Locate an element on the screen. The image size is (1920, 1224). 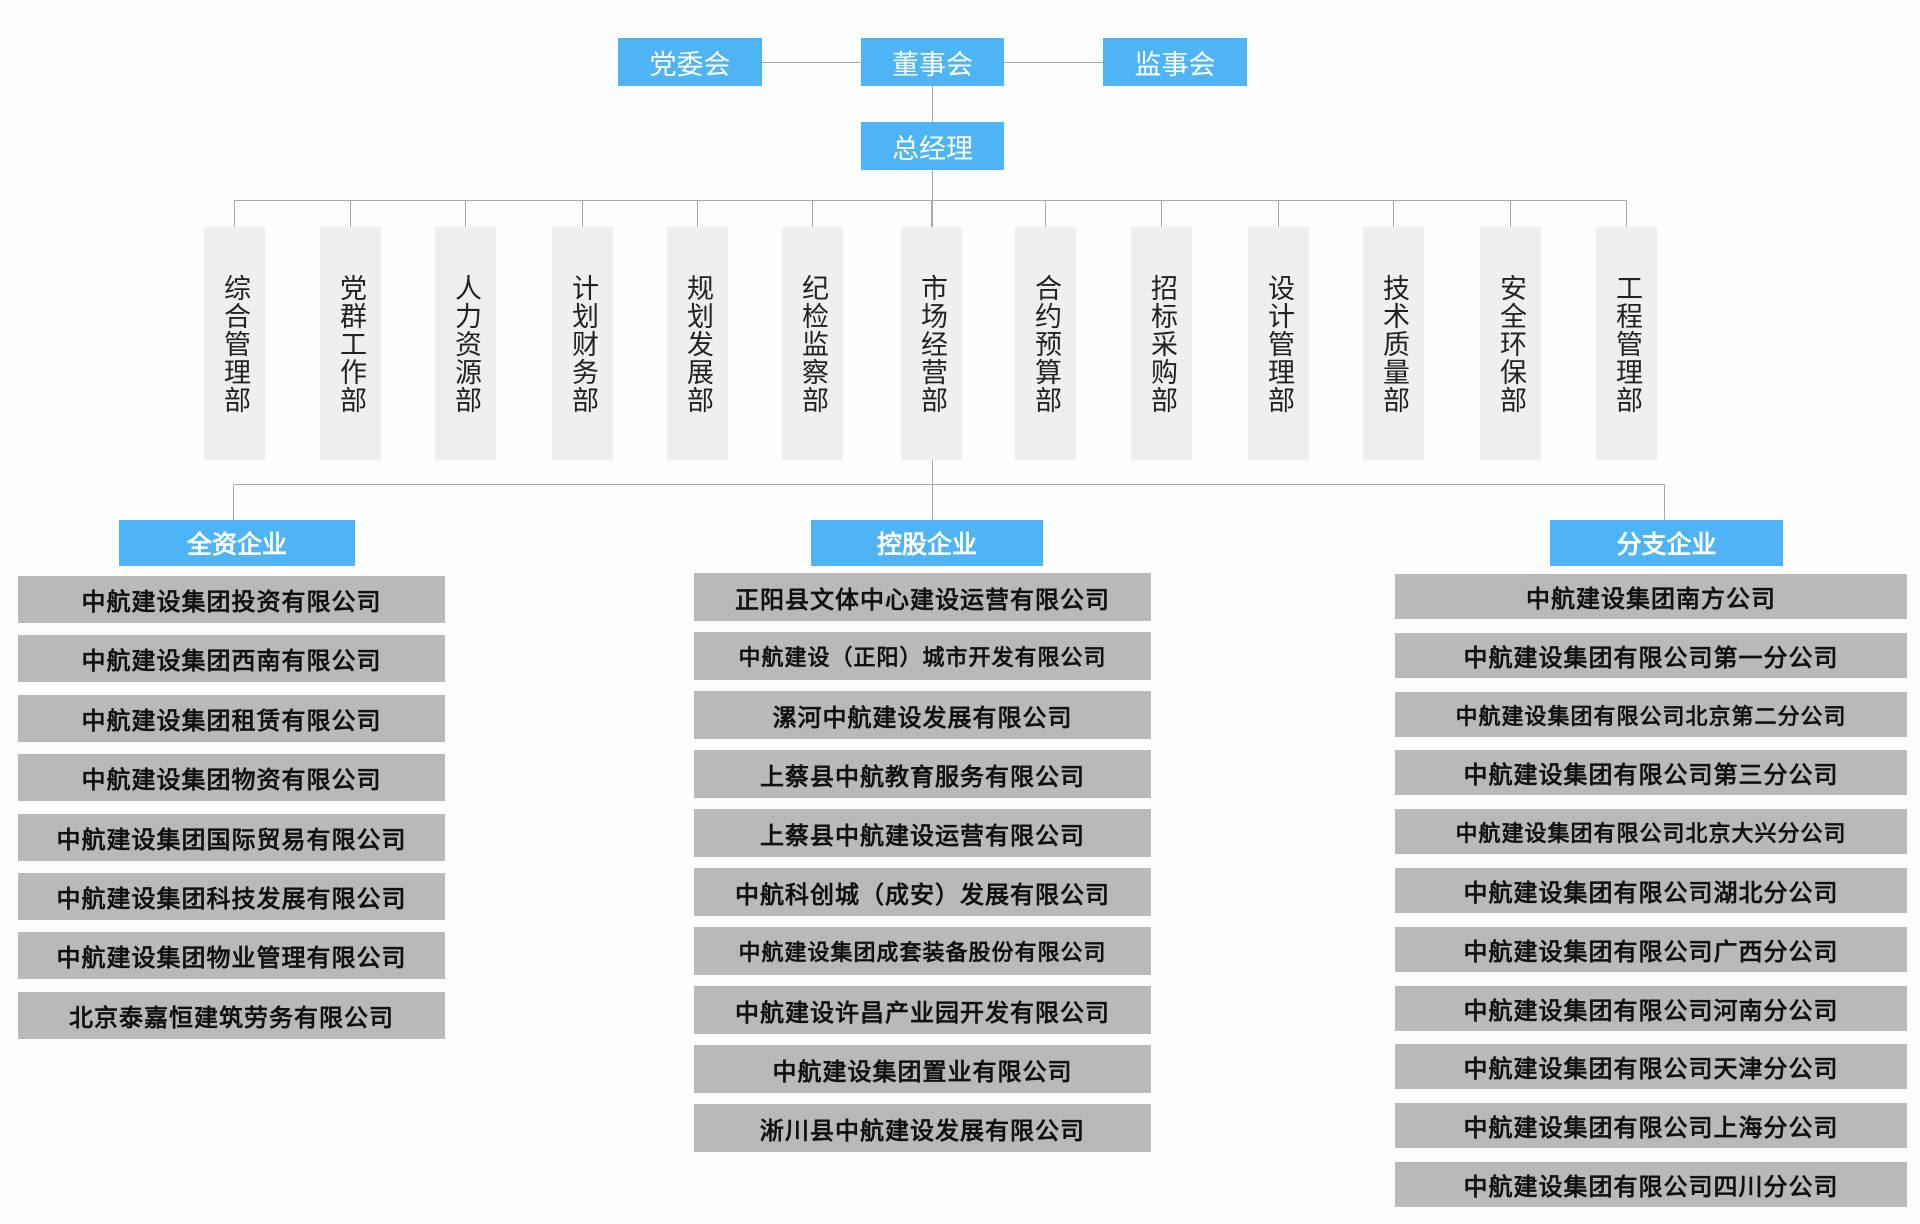
company-box: 中航建设集团有限公司河南分公司 is located at coordinates (1651, 1008).